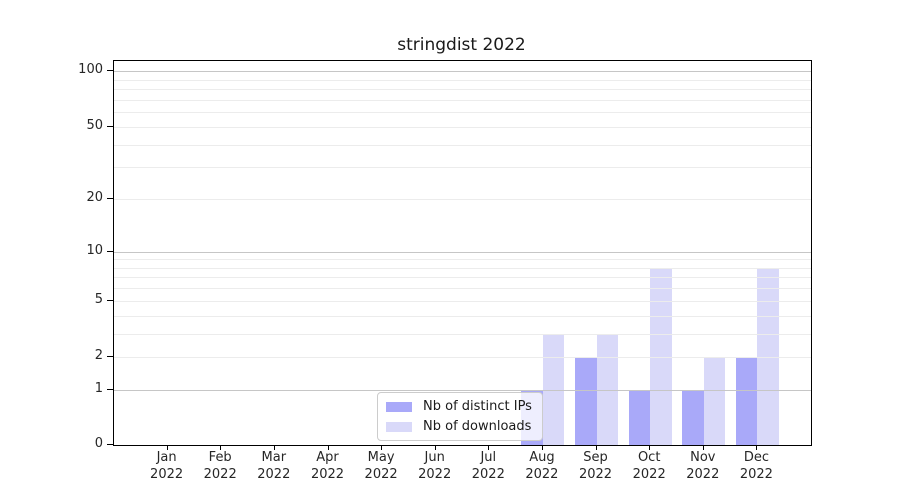 The image size is (900, 500). What do you see at coordinates (693, 417) in the screenshot?
I see `bar-nb-of-distinct-ips-nov-2022` at bounding box center [693, 417].